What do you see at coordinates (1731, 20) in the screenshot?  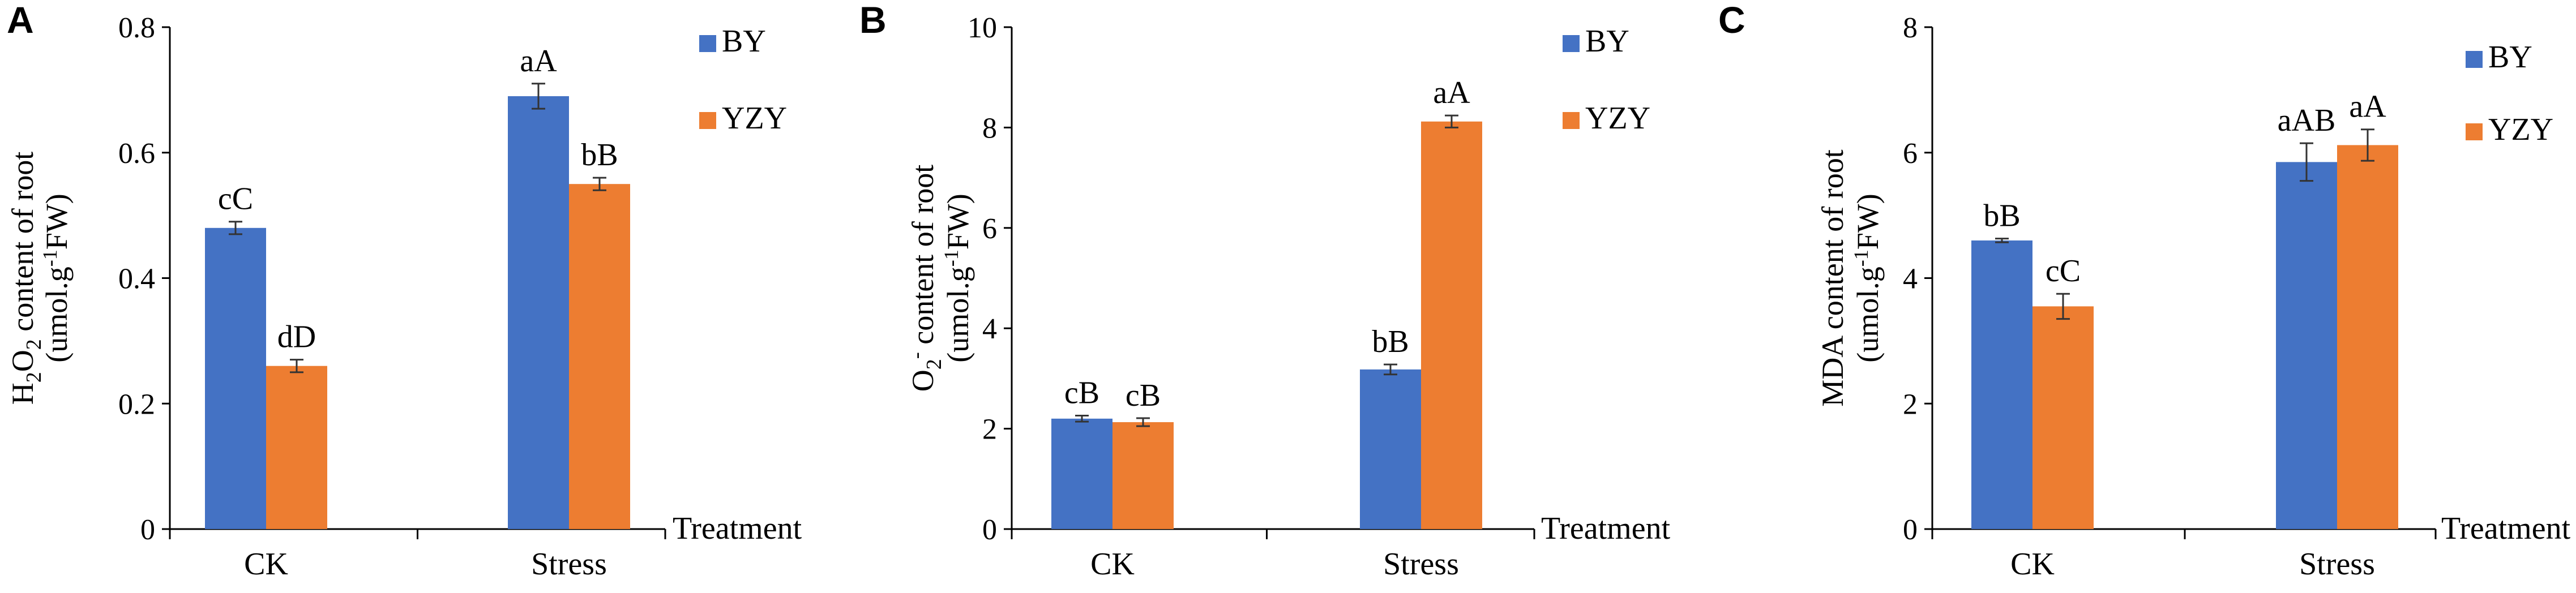 I see `panel-letter: C` at bounding box center [1731, 20].